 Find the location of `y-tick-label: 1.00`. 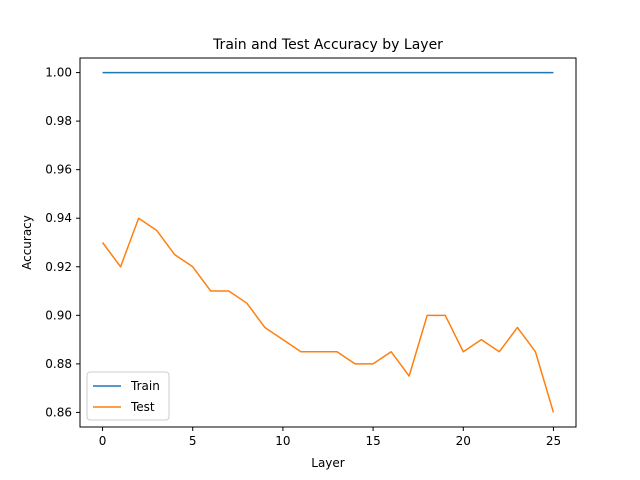

y-tick-label: 1.00 is located at coordinates (58, 73).